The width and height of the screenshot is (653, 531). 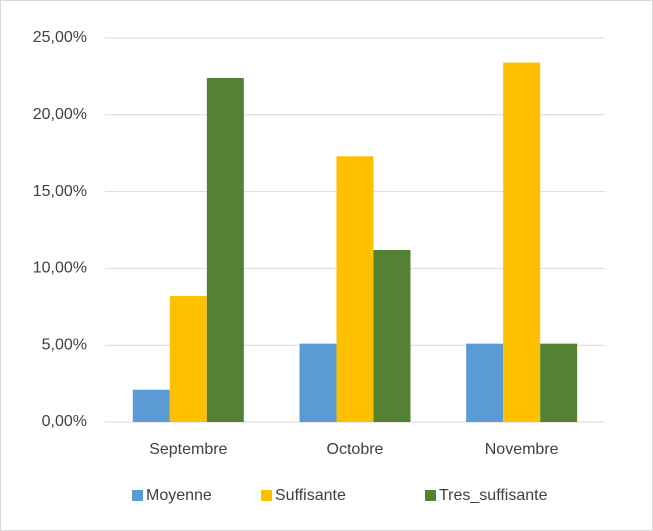 I want to click on legend-label: Moyenne, so click(x=179, y=495).